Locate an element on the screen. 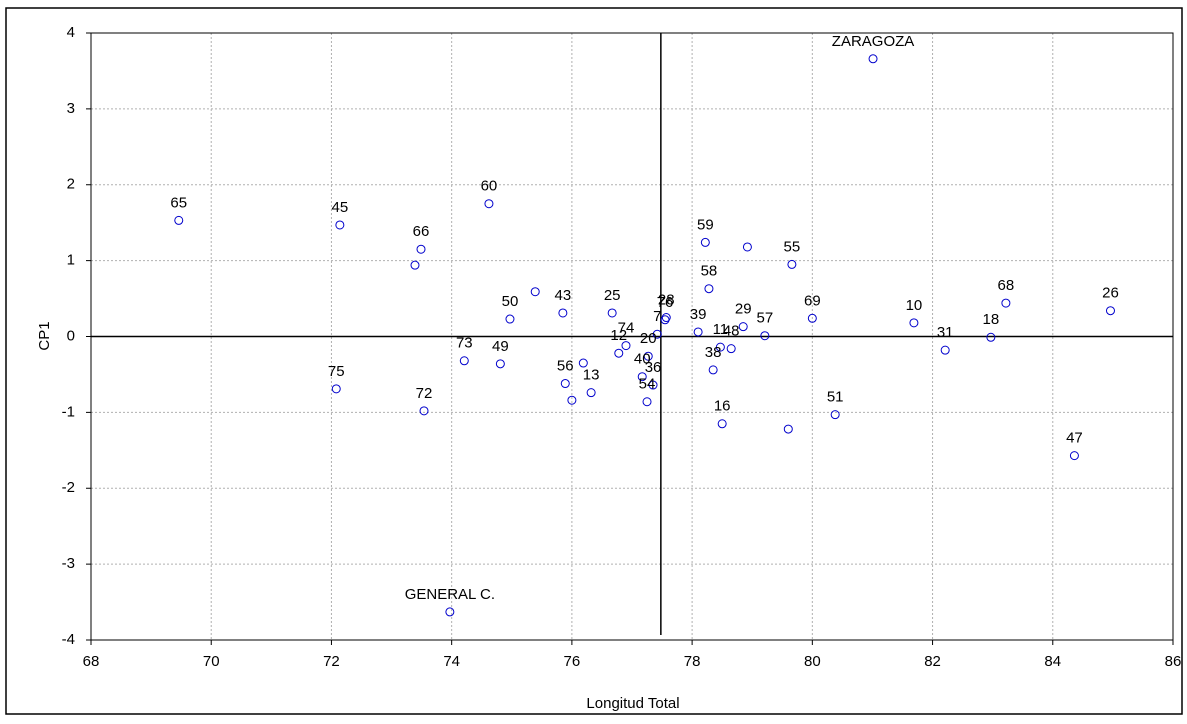 The image size is (1187, 724). point-label: 55 is located at coordinates (792, 246).